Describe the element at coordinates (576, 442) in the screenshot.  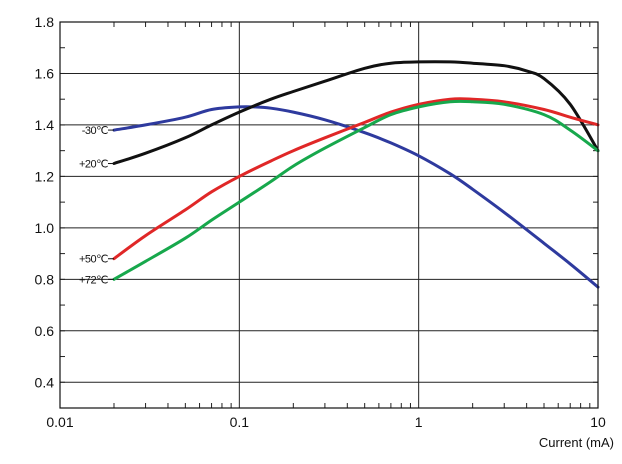
I see `x-axis-title: Current (mA)` at that location.